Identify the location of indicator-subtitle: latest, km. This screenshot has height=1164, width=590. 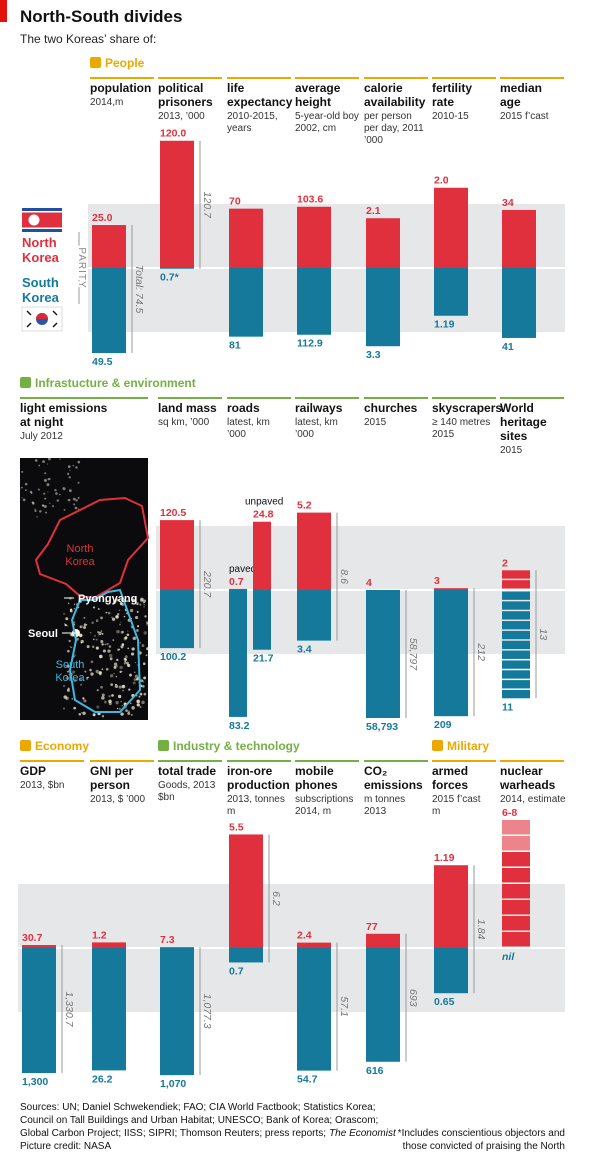
(316, 422).